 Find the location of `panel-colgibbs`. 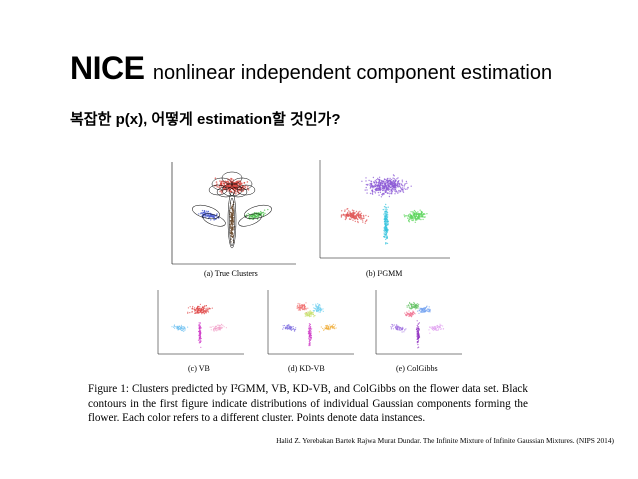

panel-colgibbs is located at coordinates (417, 323).